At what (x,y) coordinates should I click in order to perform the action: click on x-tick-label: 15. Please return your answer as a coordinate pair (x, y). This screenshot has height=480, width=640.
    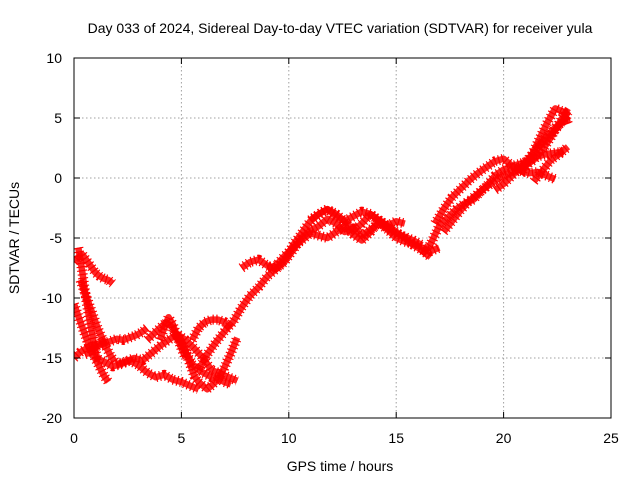
    Looking at the image, I should click on (396, 438).